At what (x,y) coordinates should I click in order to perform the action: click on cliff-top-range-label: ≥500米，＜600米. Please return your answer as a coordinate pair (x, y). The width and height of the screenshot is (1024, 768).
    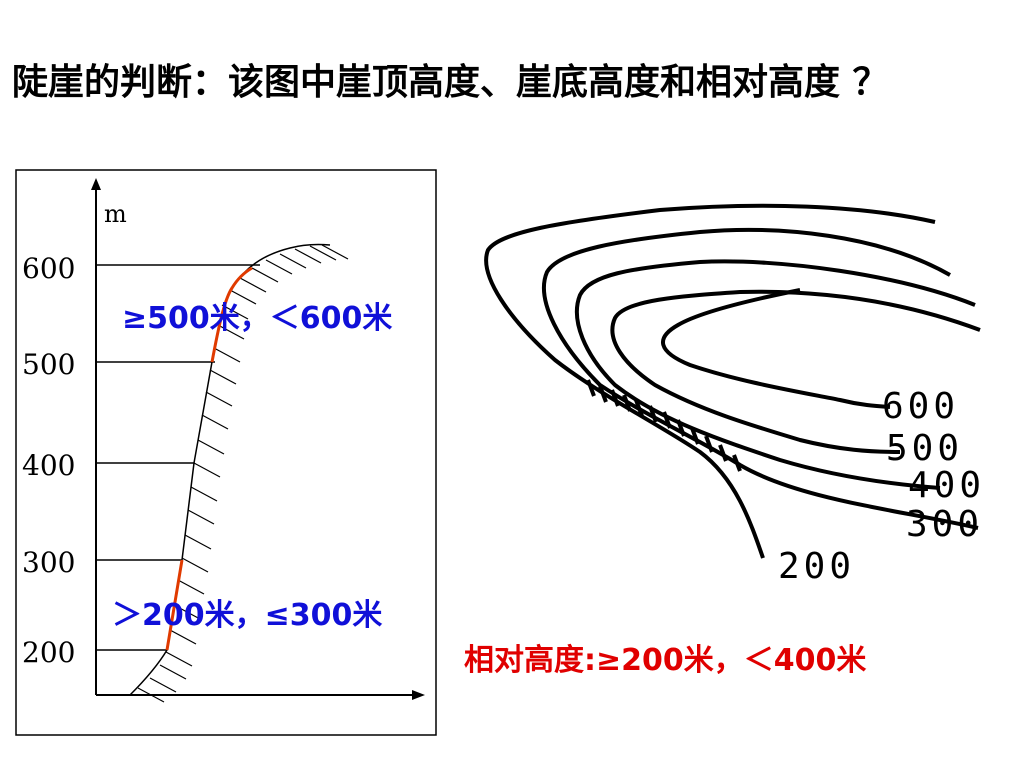
    Looking at the image, I should click on (257, 318).